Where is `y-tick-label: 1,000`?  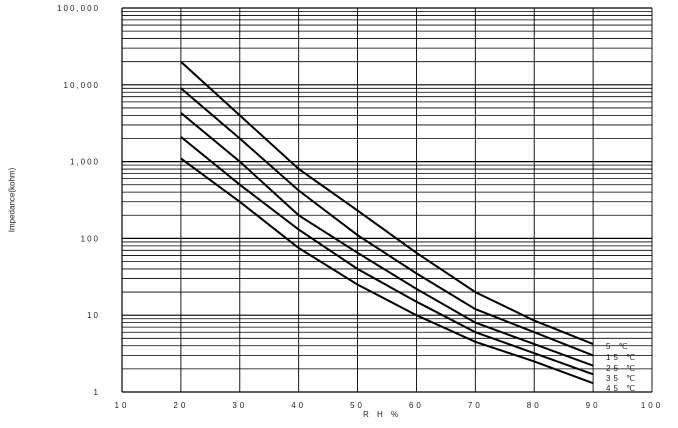
y-tick-label: 1,000 is located at coordinates (85, 162).